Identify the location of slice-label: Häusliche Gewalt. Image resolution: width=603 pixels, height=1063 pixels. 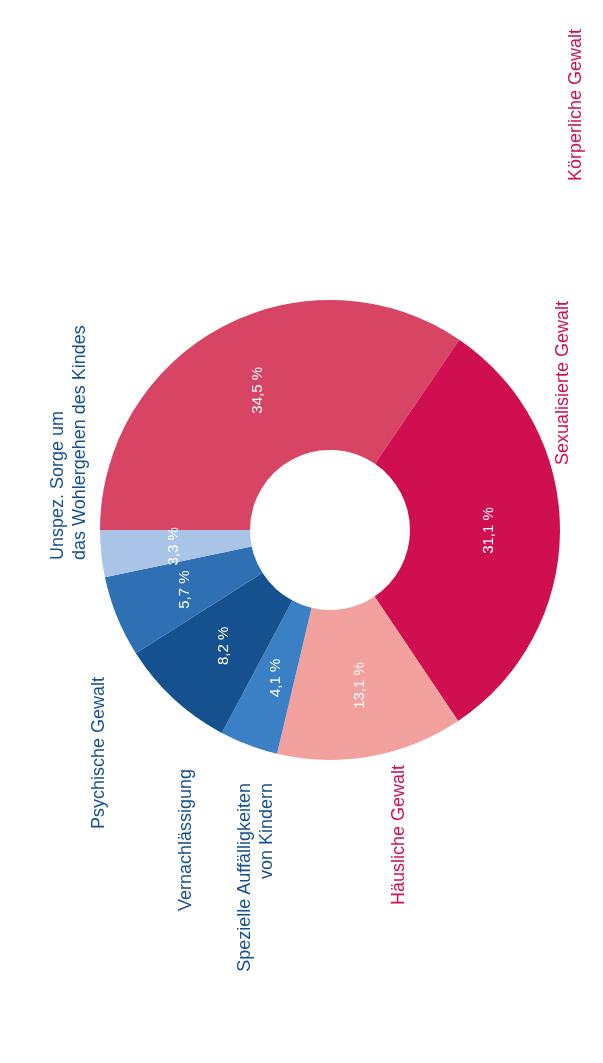
(398, 835).